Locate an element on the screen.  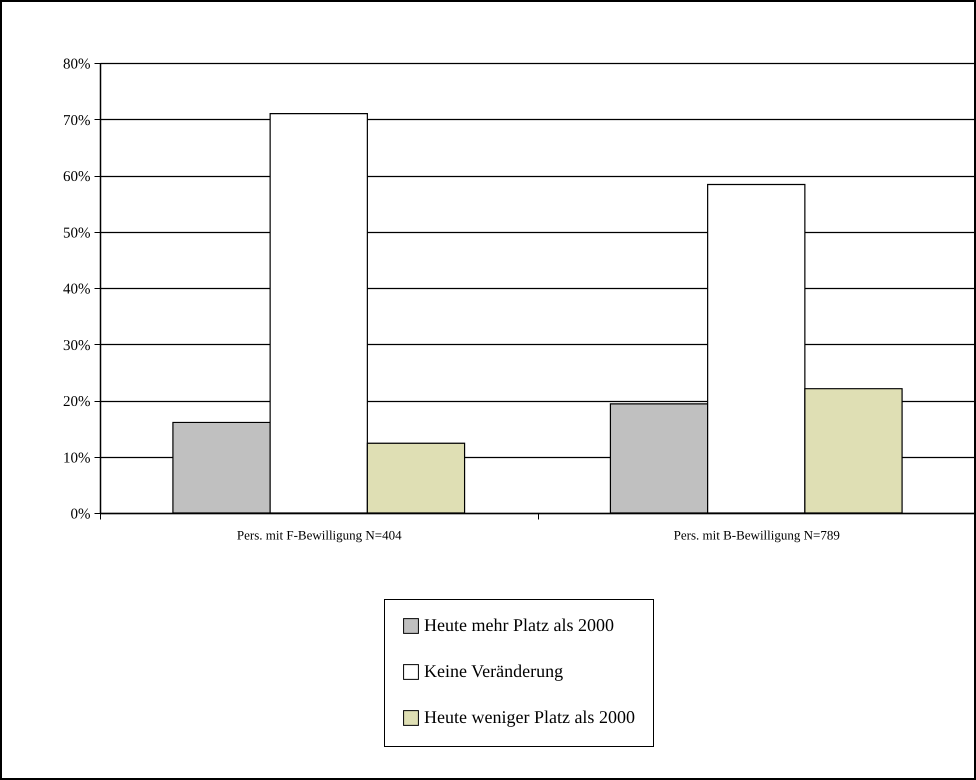
x-tick-label: Pers. mit F-Bewilligung N=404 is located at coordinates (319, 535).